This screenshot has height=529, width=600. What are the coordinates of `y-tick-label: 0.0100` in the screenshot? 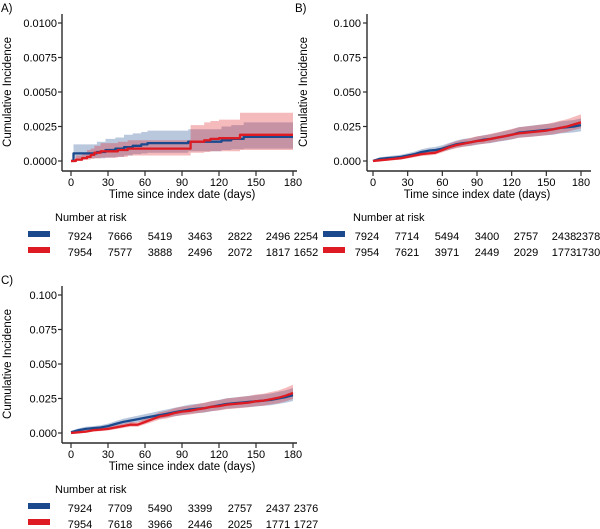 It's located at (40, 24).